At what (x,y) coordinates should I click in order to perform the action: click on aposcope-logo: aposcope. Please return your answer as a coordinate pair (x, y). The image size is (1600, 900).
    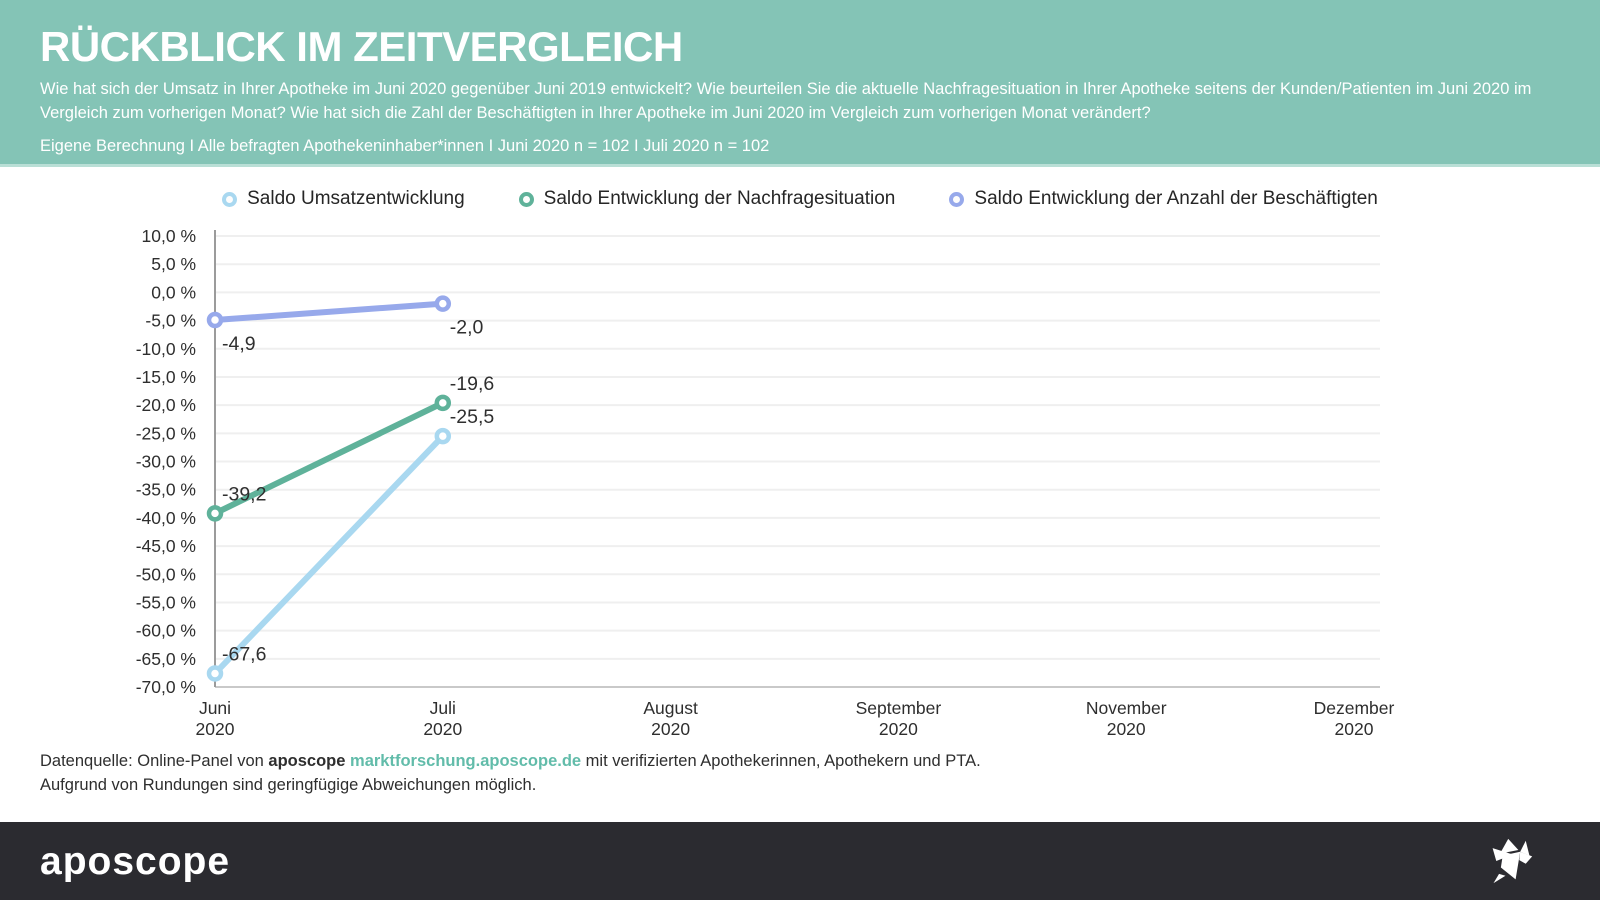
    Looking at the image, I should click on (135, 861).